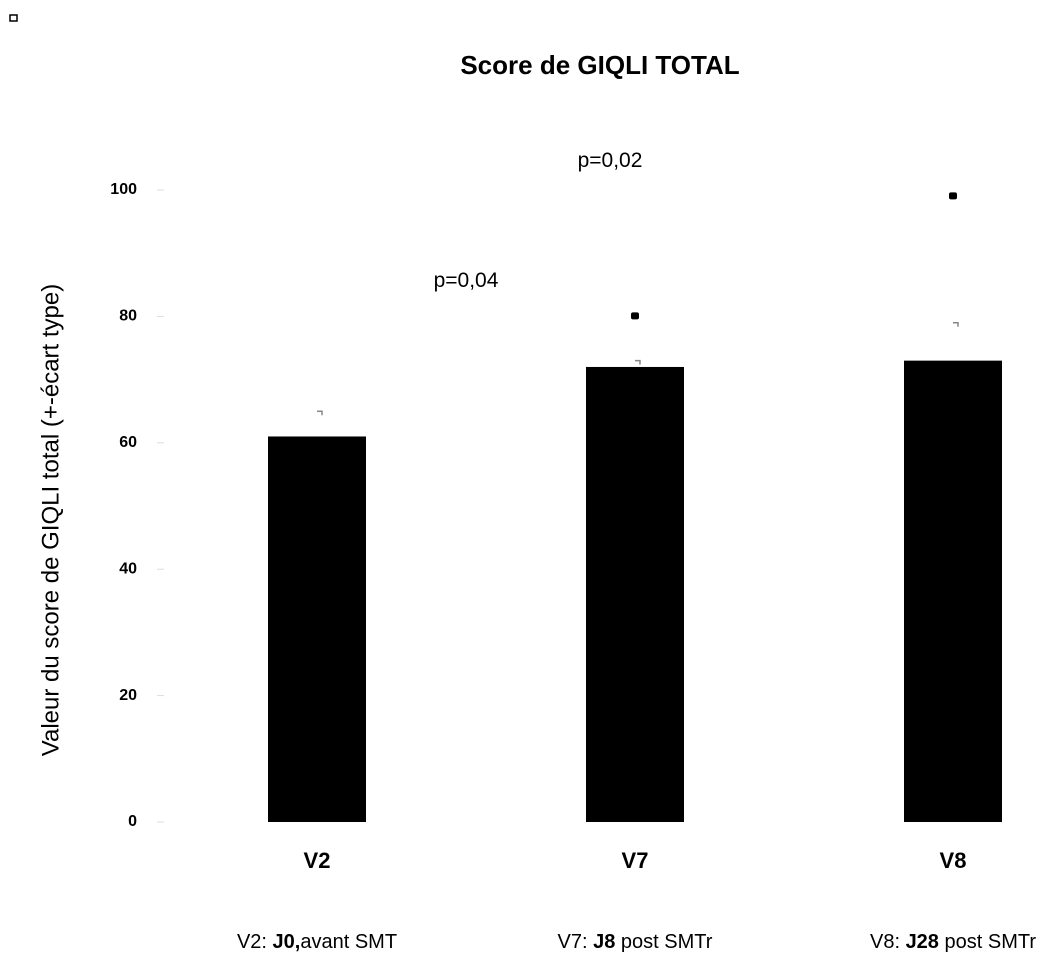 The image size is (1062, 955). What do you see at coordinates (317, 860) in the screenshot?
I see `x-tick-label: V2` at bounding box center [317, 860].